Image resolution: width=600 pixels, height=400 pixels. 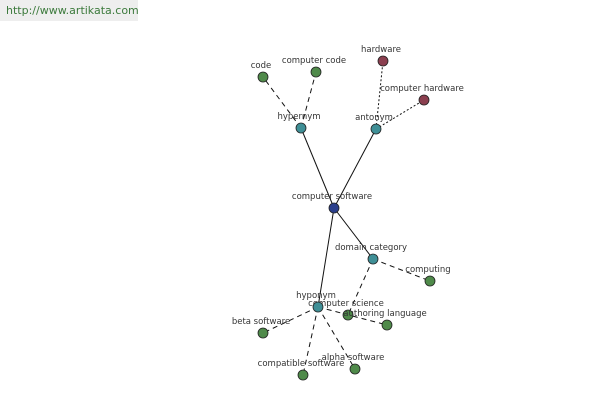 I want to click on node-label: computer software, so click(x=332, y=197).